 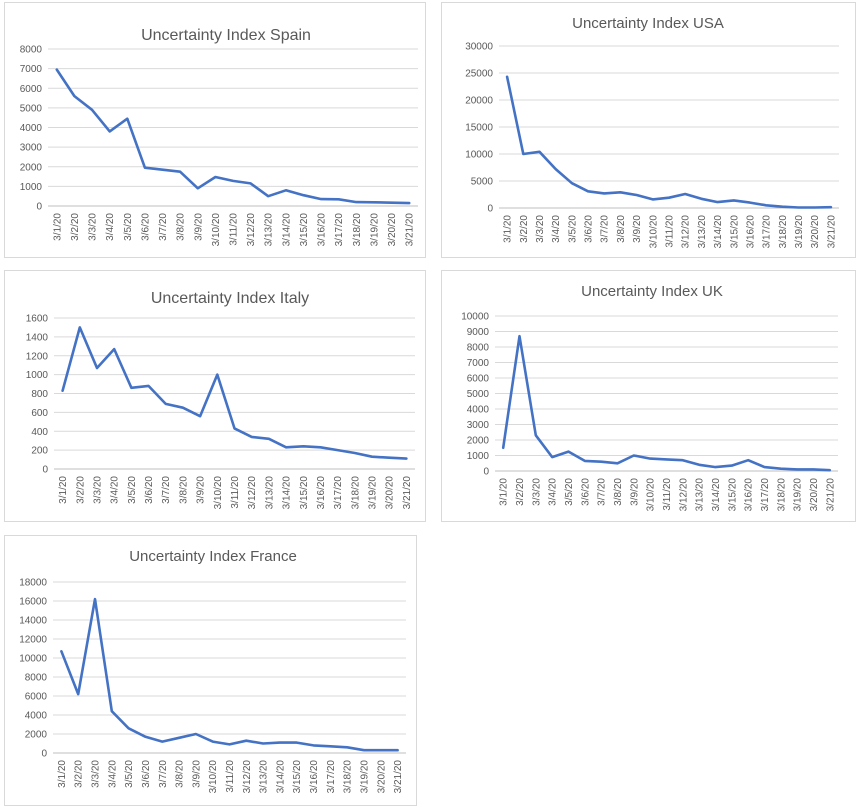 What do you see at coordinates (93, 227) in the screenshot?
I see `x-tick-label: 3/3/20` at bounding box center [93, 227].